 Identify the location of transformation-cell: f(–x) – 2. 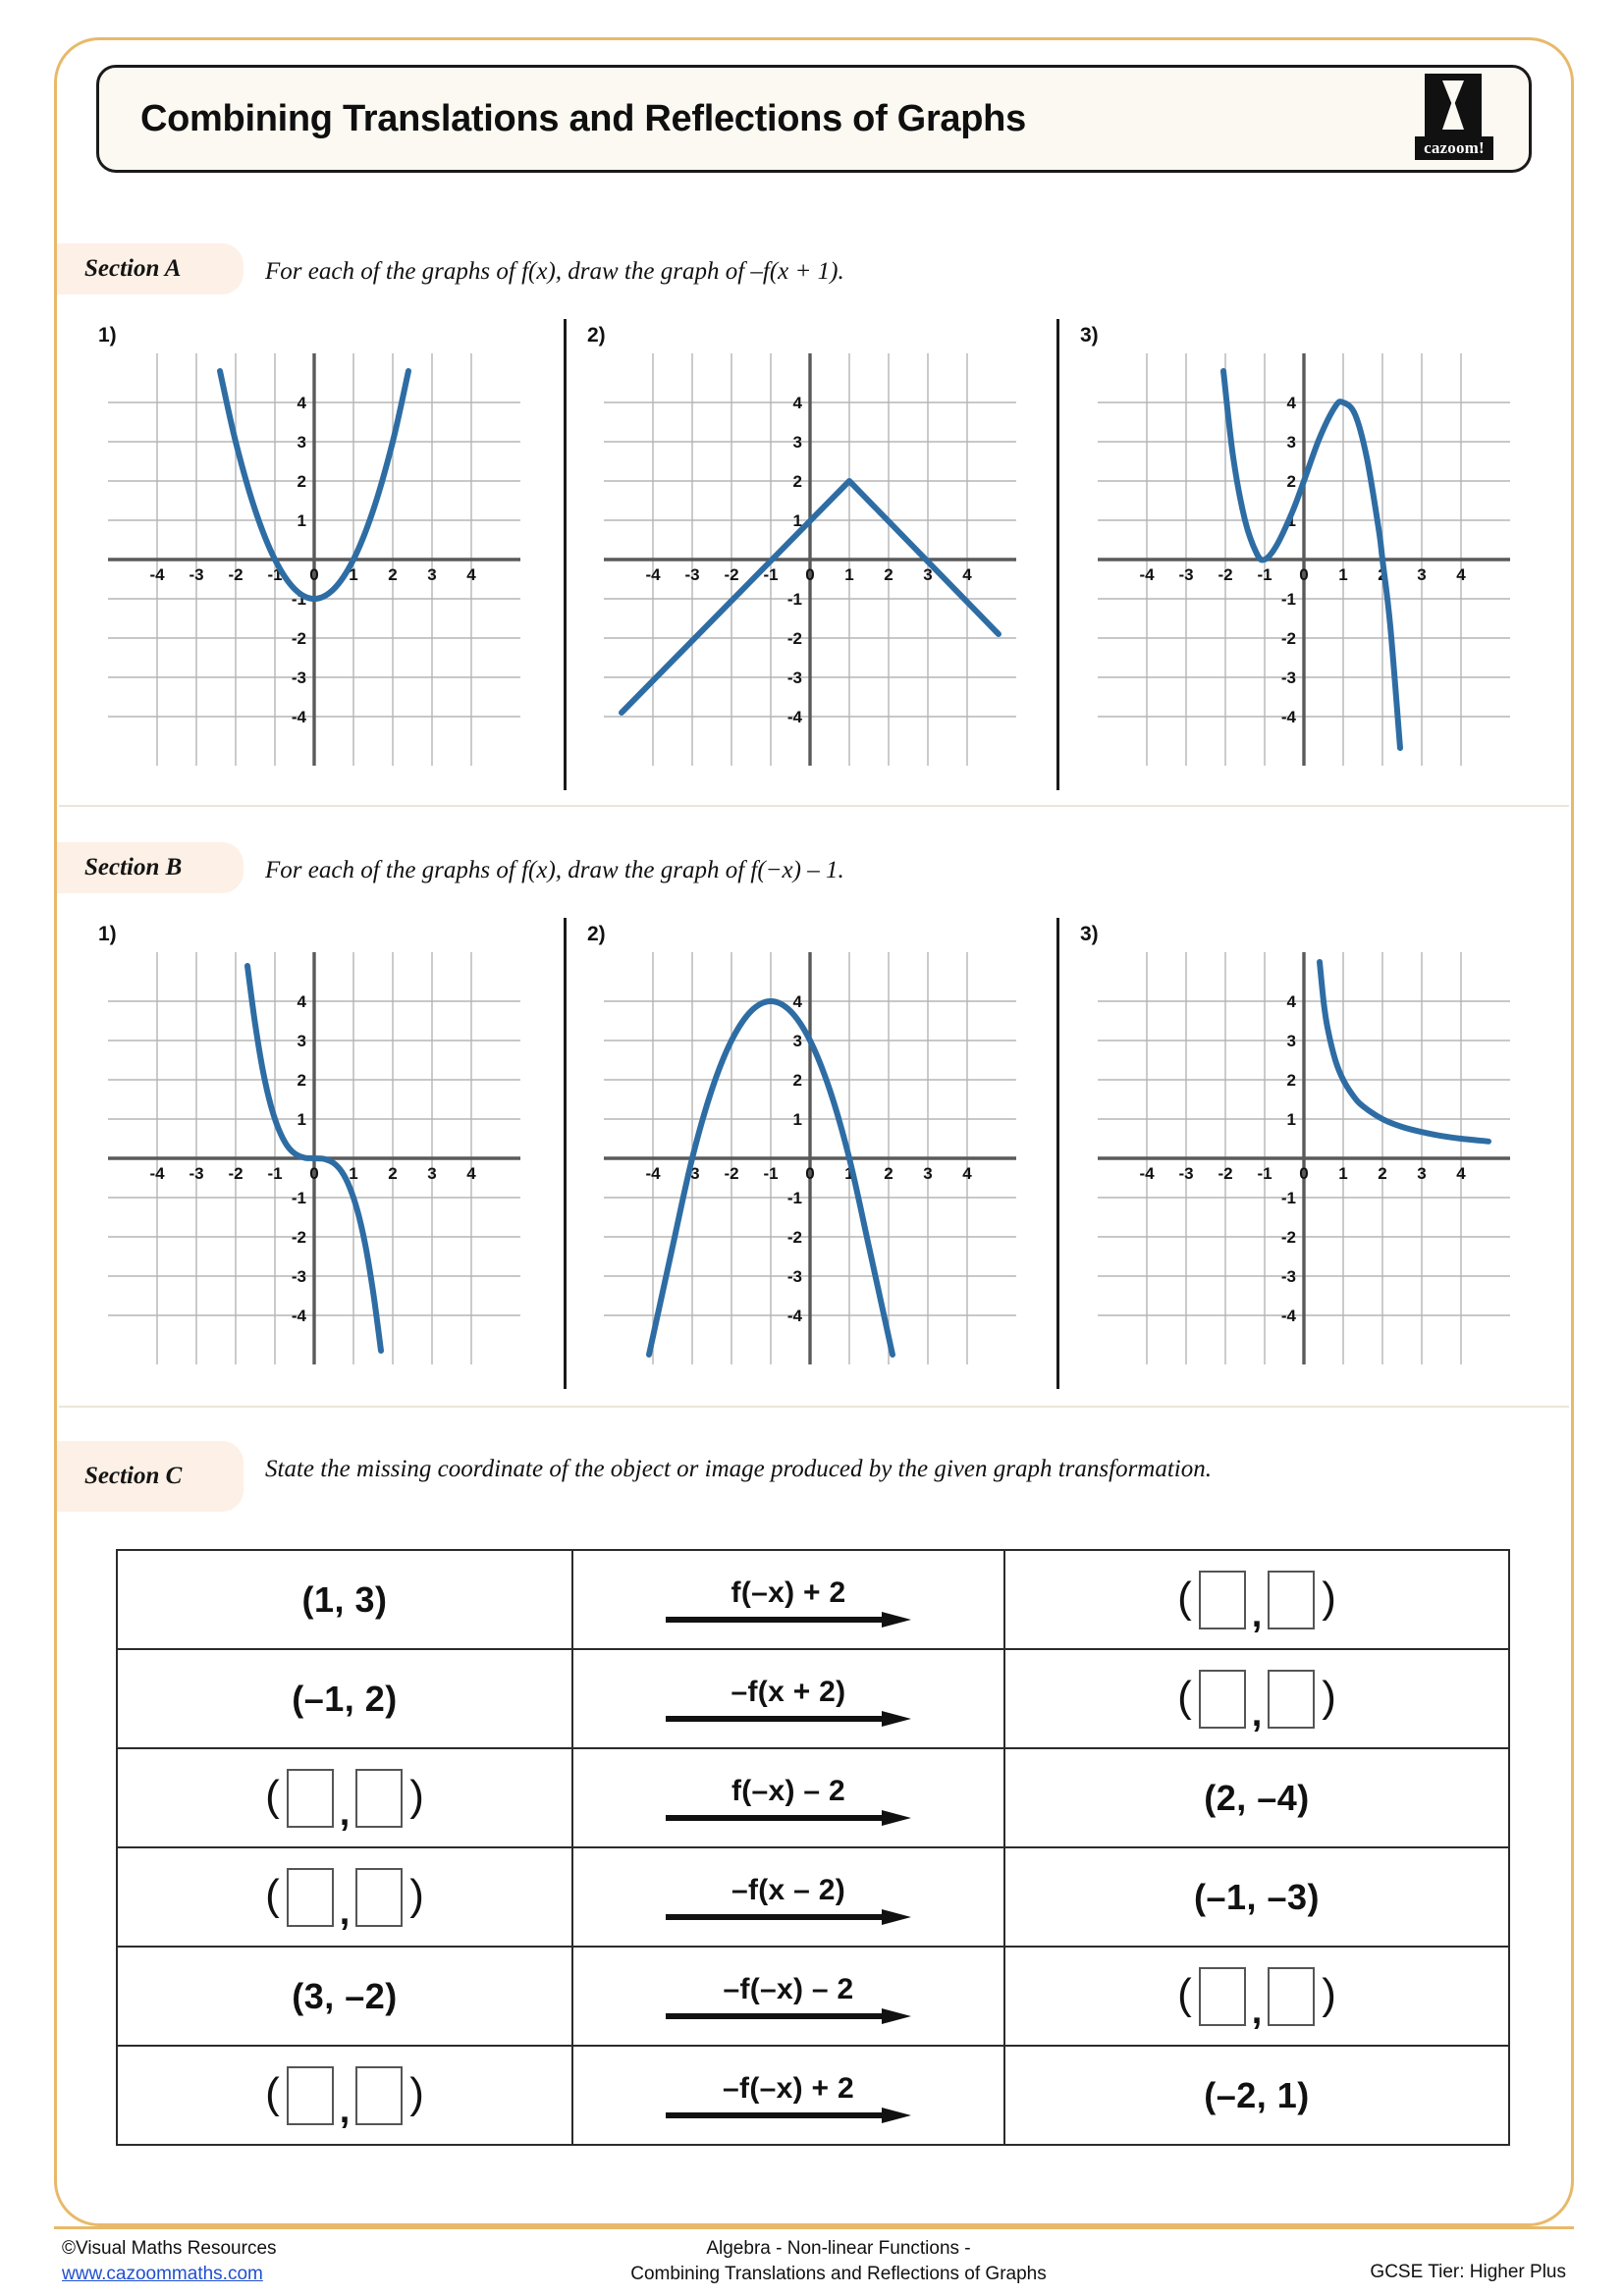
(788, 1798).